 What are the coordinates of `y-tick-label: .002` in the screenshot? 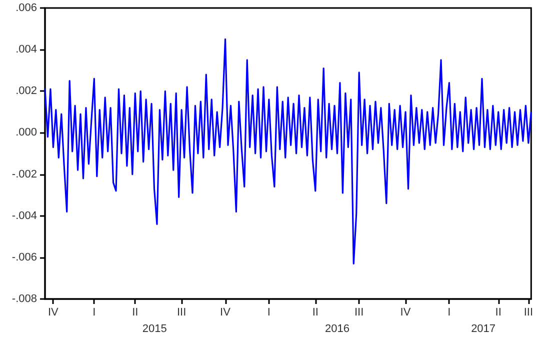 It's located at (26, 91).